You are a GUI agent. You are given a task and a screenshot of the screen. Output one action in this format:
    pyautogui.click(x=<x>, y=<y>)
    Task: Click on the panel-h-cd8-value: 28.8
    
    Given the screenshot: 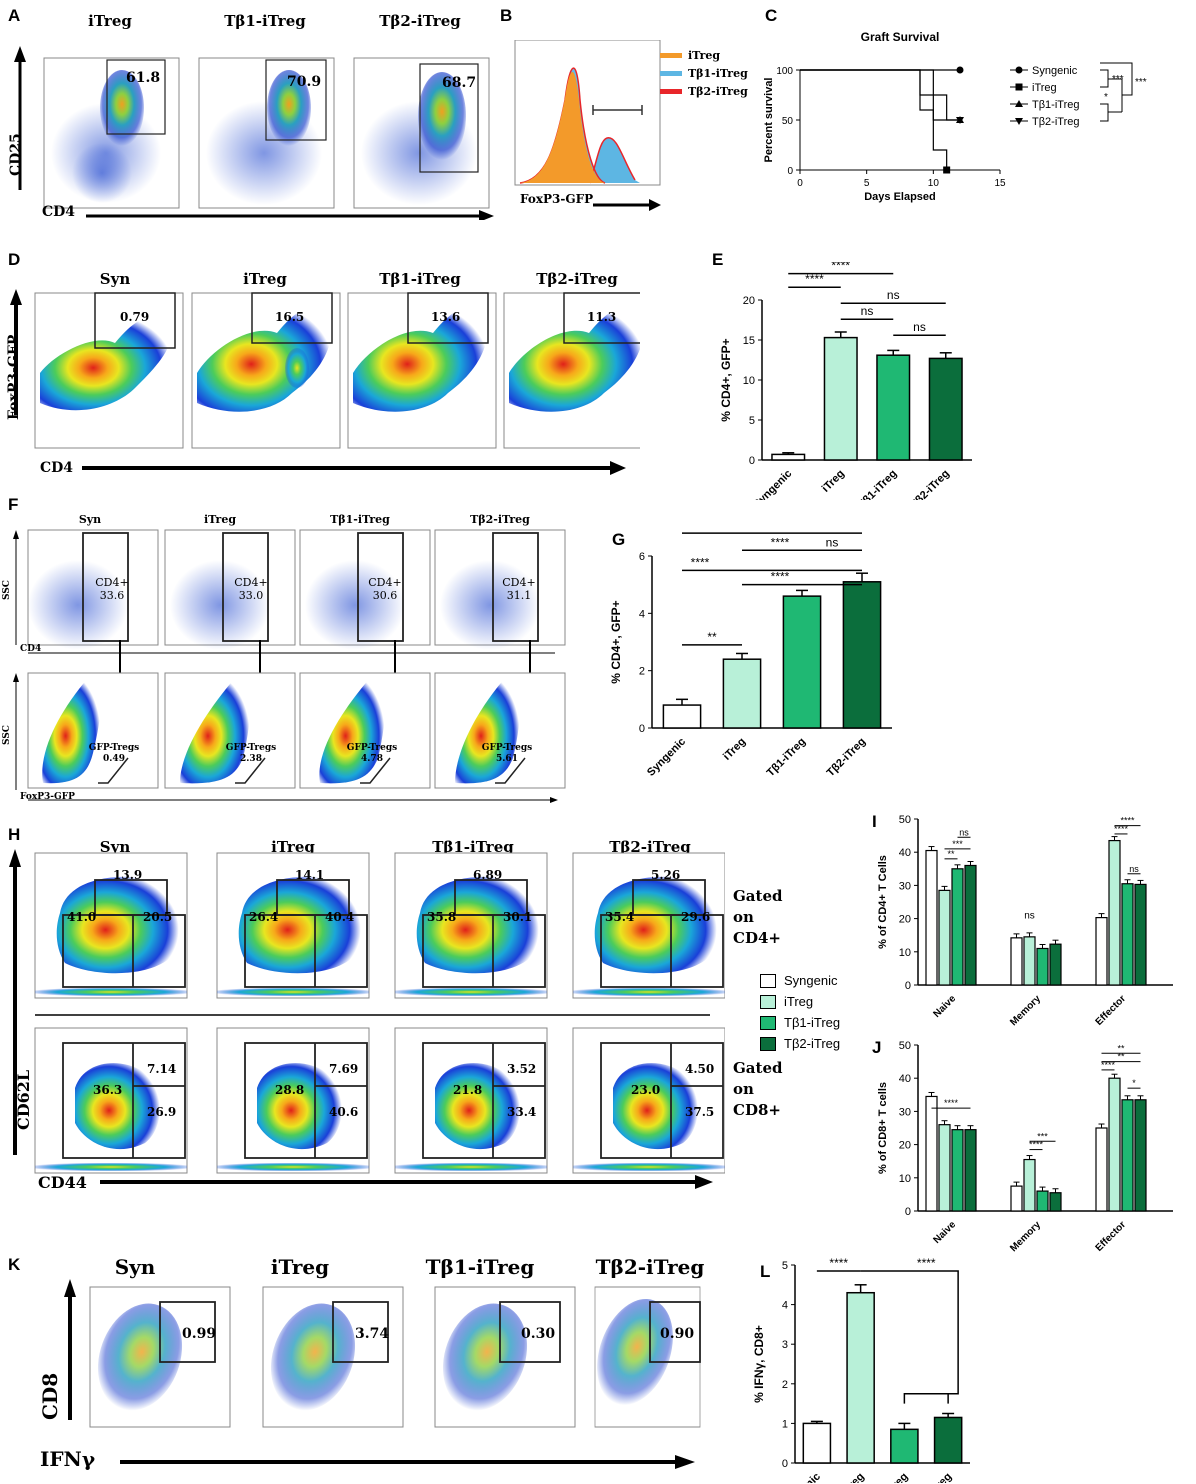 What is the action you would take?
    pyautogui.click(x=290, y=1090)
    